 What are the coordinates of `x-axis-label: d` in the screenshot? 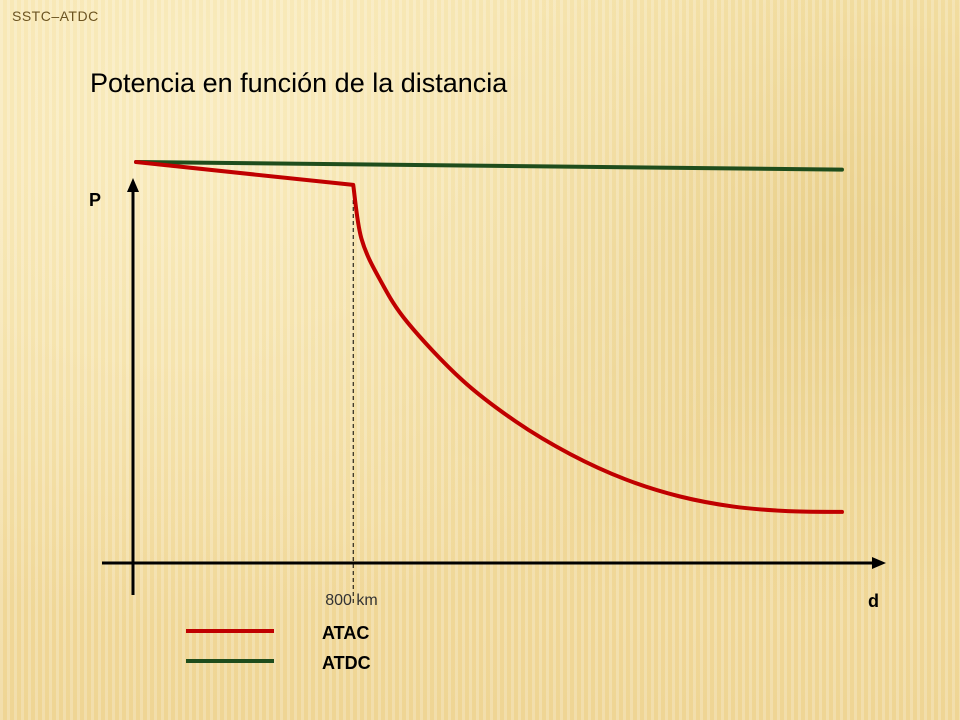 It's located at (873, 601).